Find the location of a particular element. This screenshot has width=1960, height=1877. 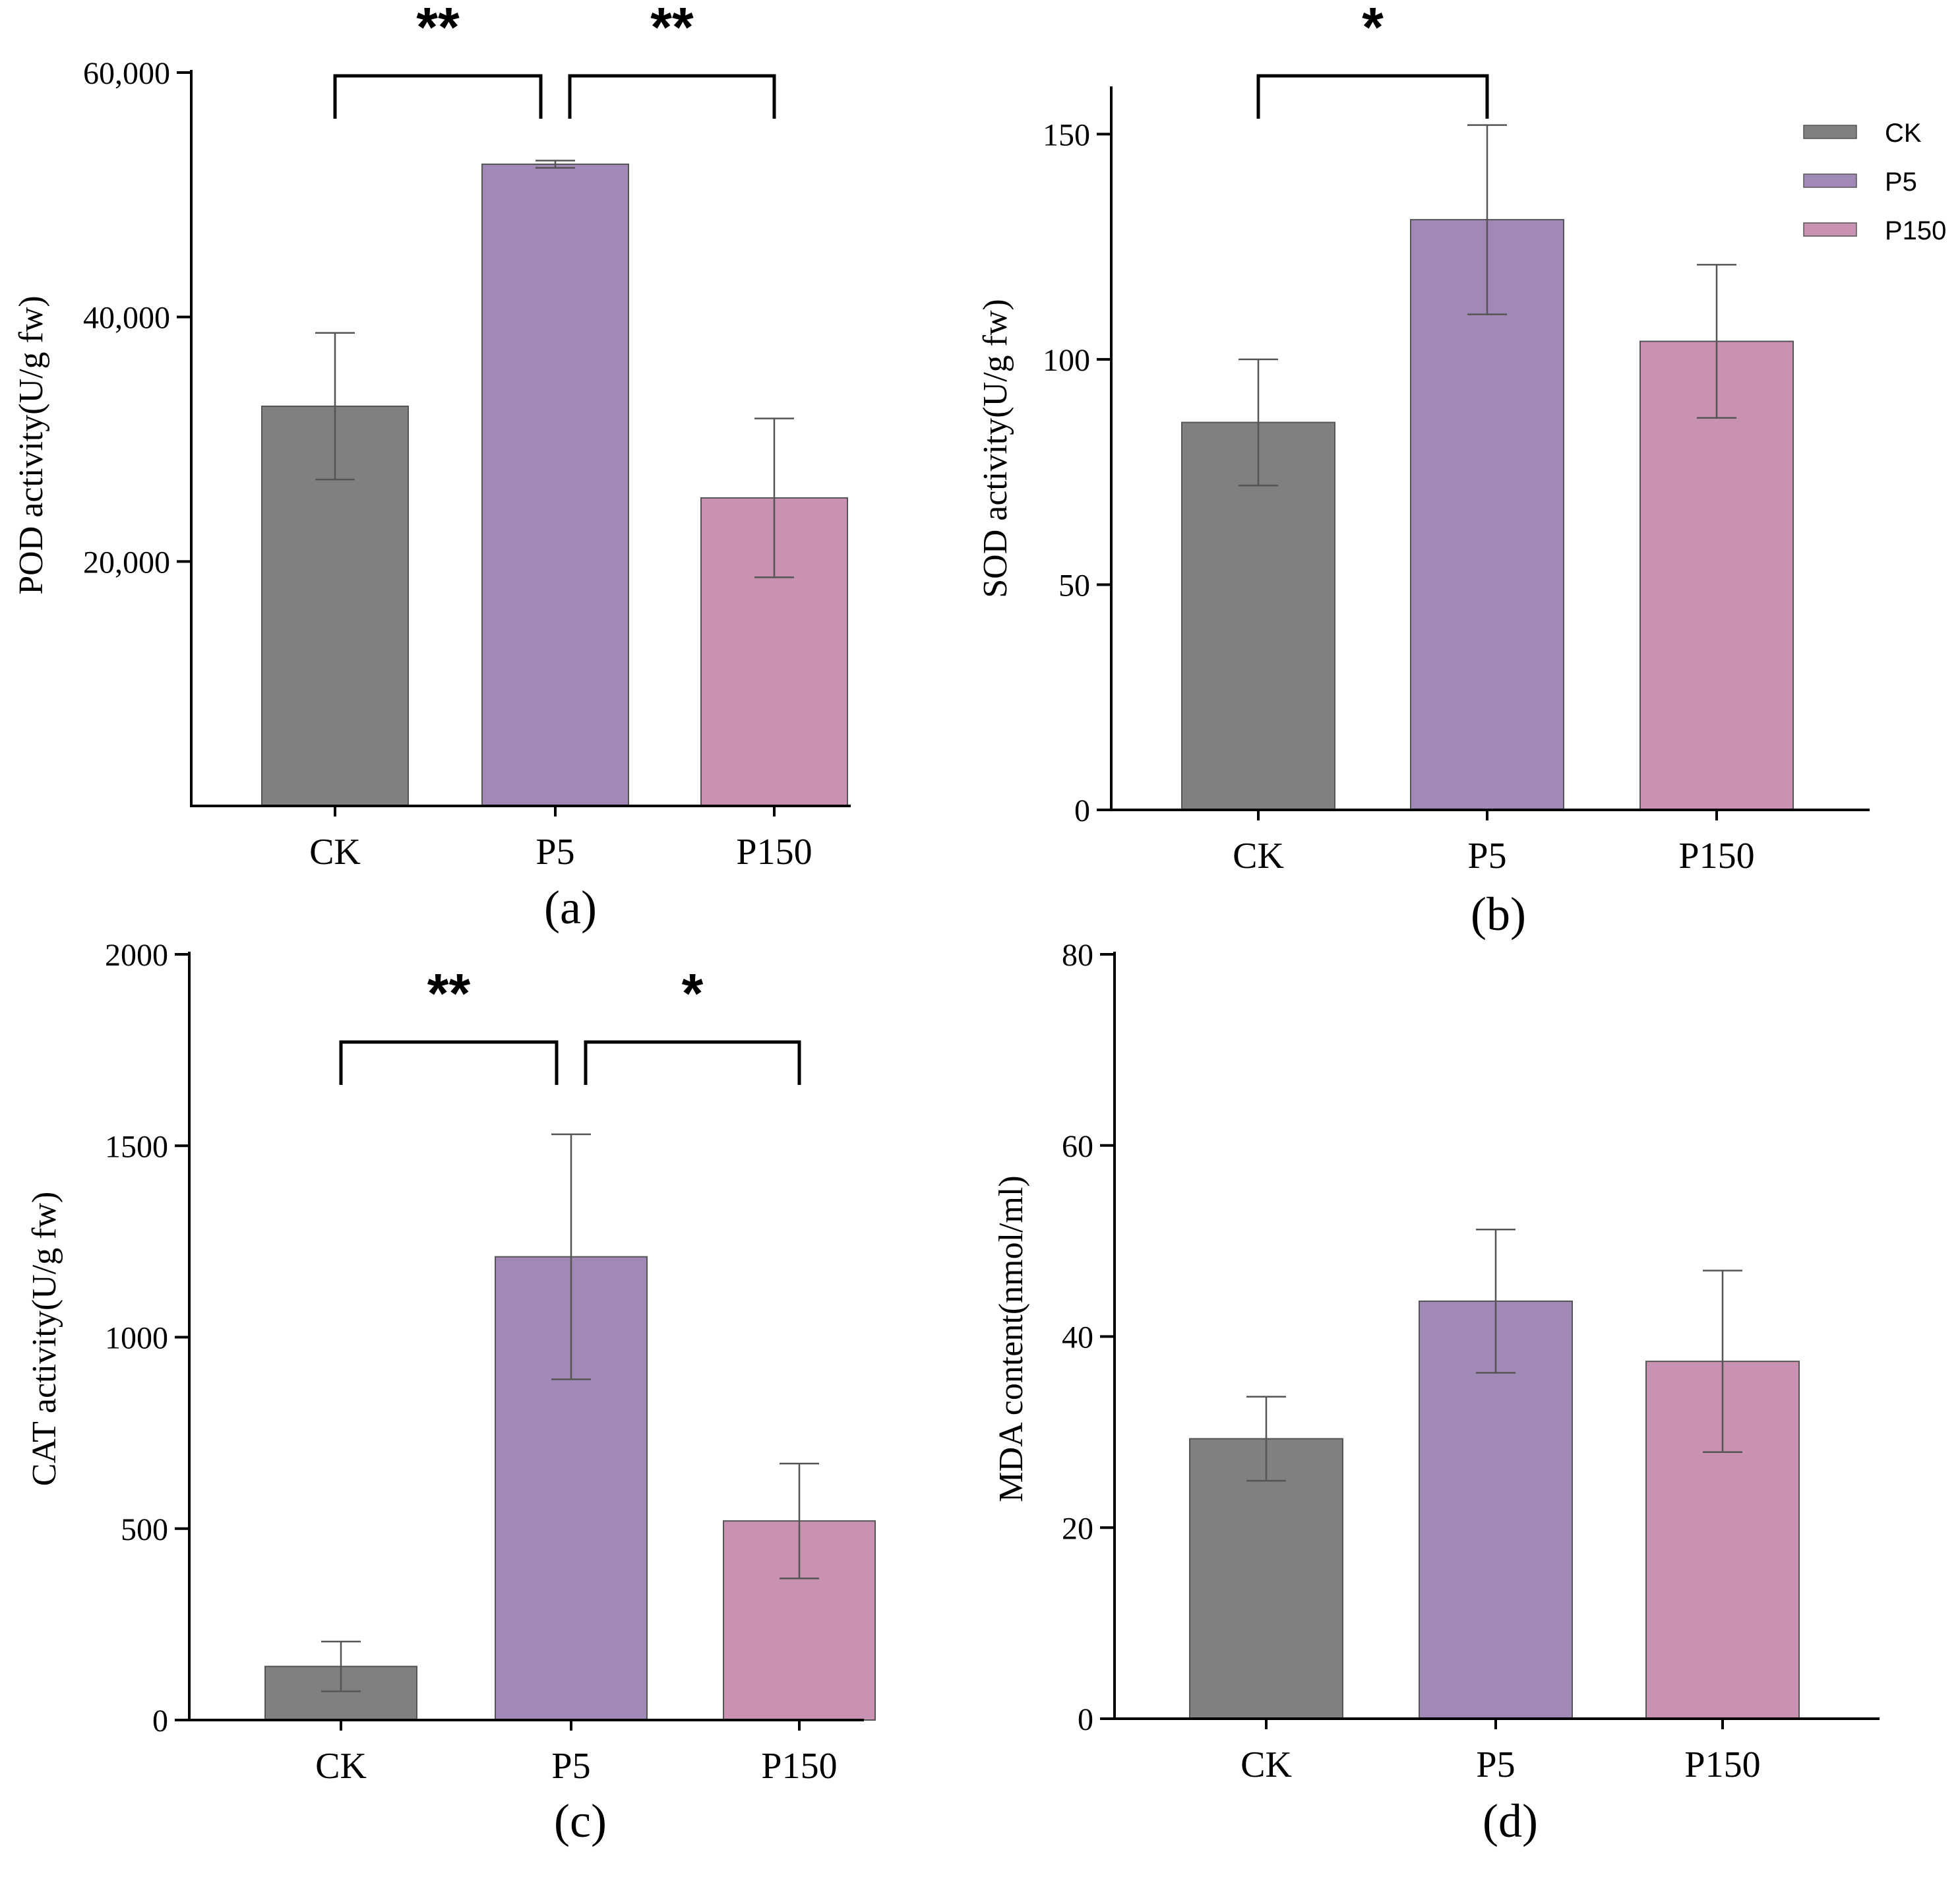

y-tick-label: 60 is located at coordinates (1077, 1146).